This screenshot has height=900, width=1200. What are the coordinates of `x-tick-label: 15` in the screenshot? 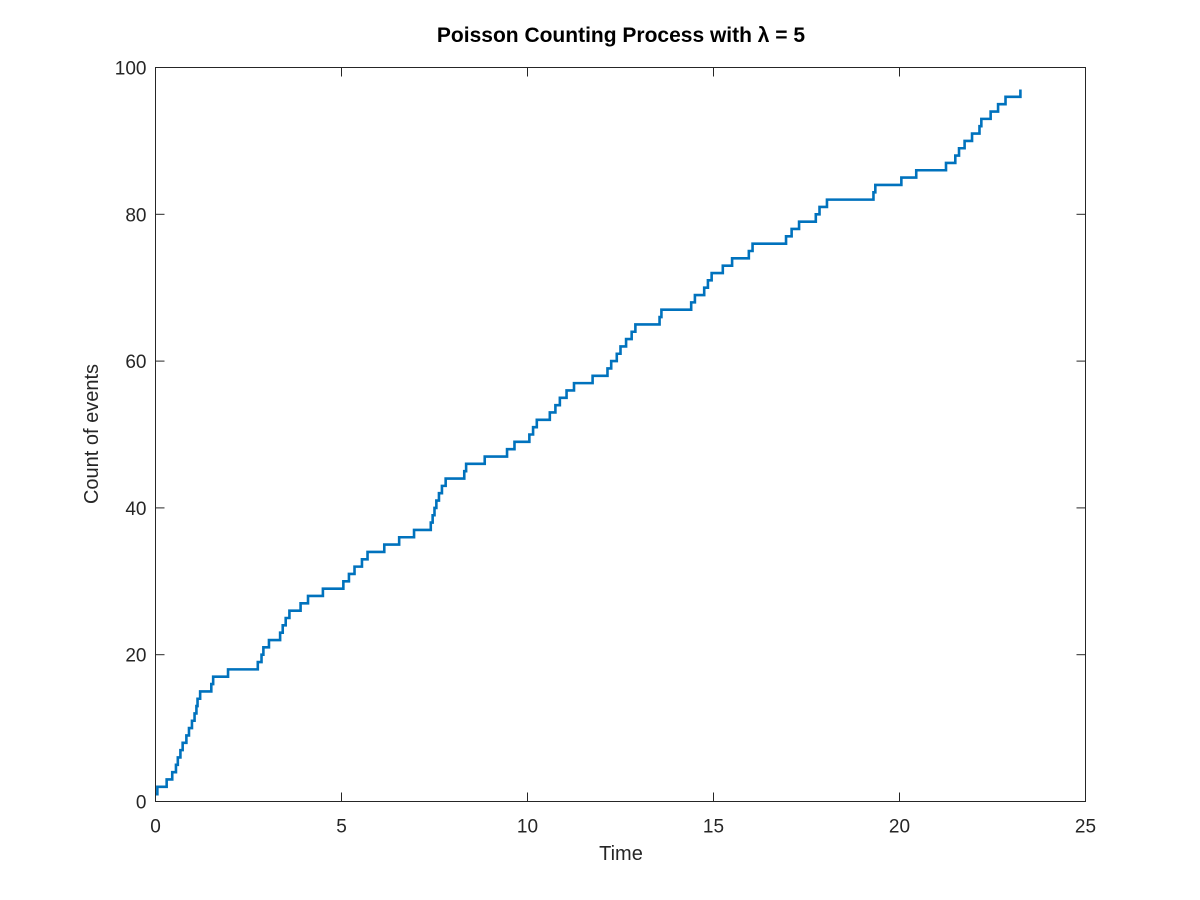 It's located at (713, 827).